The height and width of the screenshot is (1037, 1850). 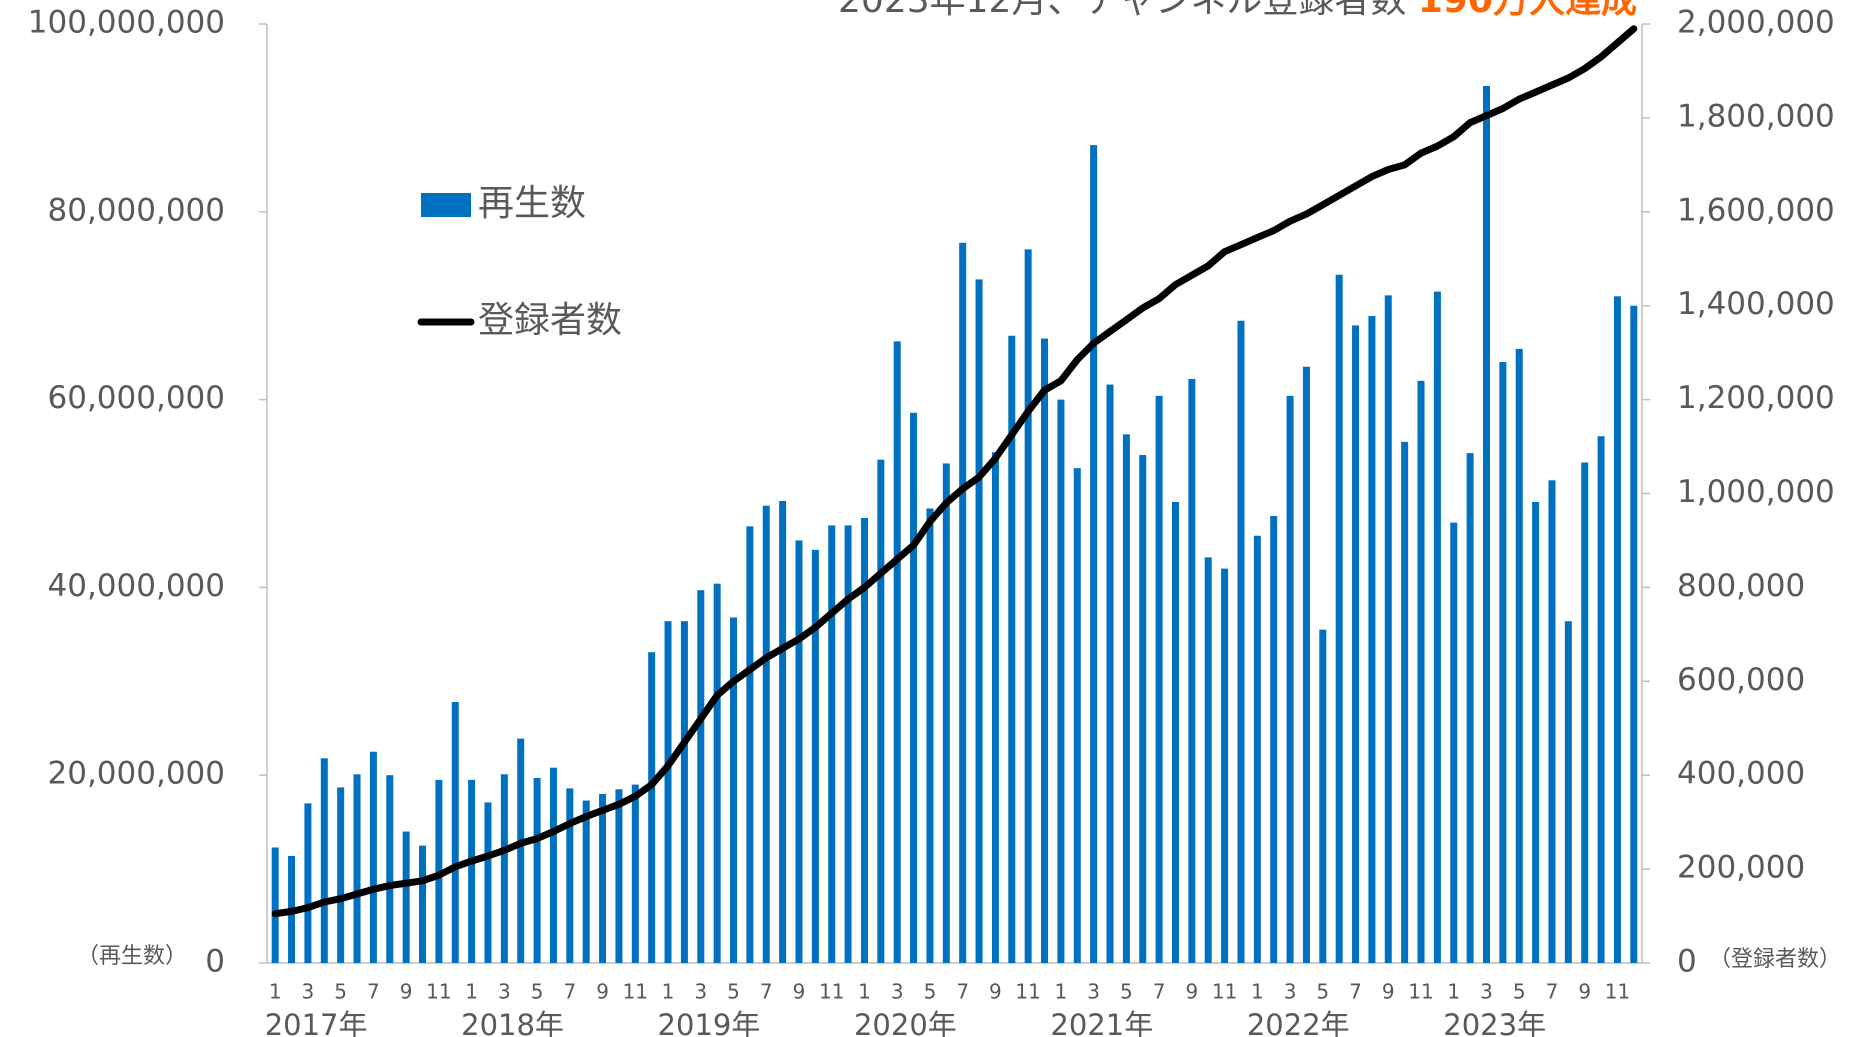 What do you see at coordinates (137, 586) in the screenshot?
I see `y-tick-label: 40,000,000` at bounding box center [137, 586].